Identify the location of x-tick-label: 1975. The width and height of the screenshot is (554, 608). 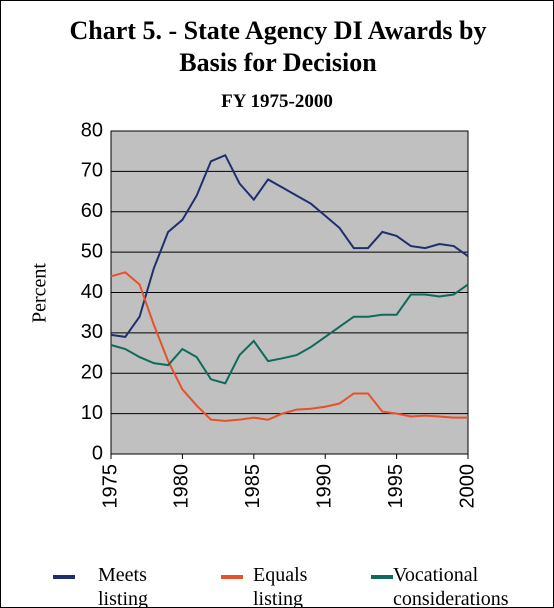
(110, 486).